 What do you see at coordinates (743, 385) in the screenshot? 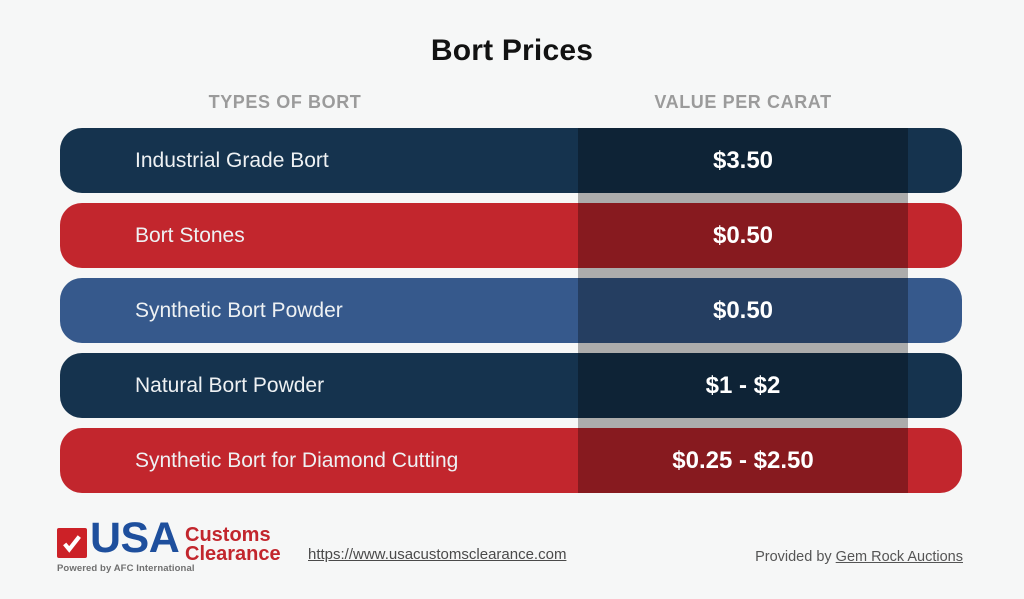
I see `row-value-label: $1 - $2` at bounding box center [743, 385].